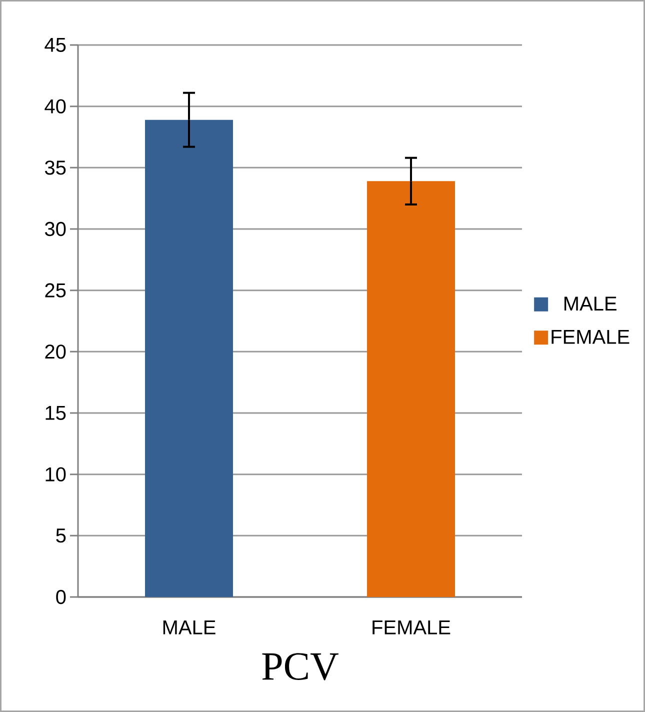 This screenshot has width=645, height=712. What do you see at coordinates (55, 167) in the screenshot?
I see `y-tick-label: 35` at bounding box center [55, 167].